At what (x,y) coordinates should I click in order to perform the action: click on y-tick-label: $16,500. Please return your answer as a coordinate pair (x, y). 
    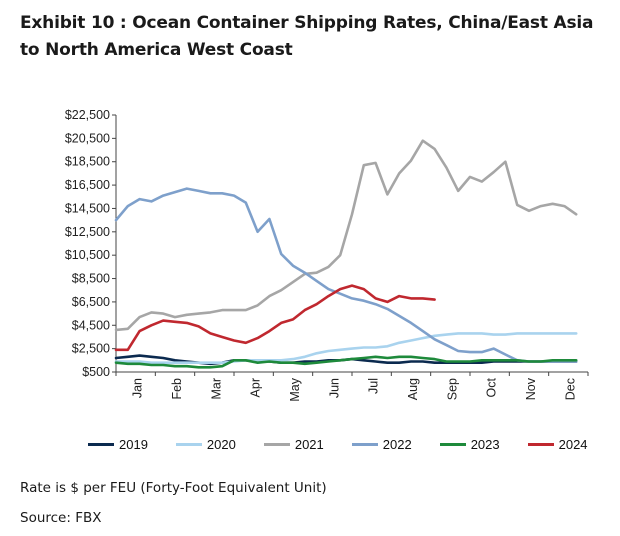
    Looking at the image, I should click on (87, 185).